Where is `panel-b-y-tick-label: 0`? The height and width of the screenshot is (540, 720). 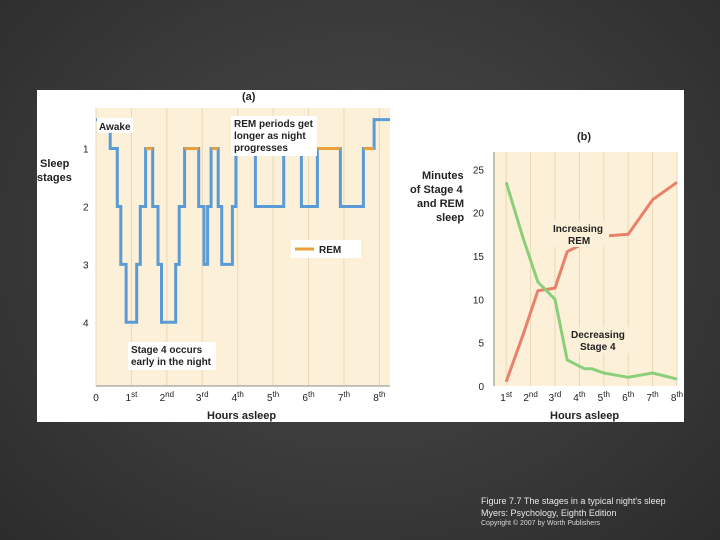 panel-b-y-tick-label: 0 is located at coordinates (481, 387).